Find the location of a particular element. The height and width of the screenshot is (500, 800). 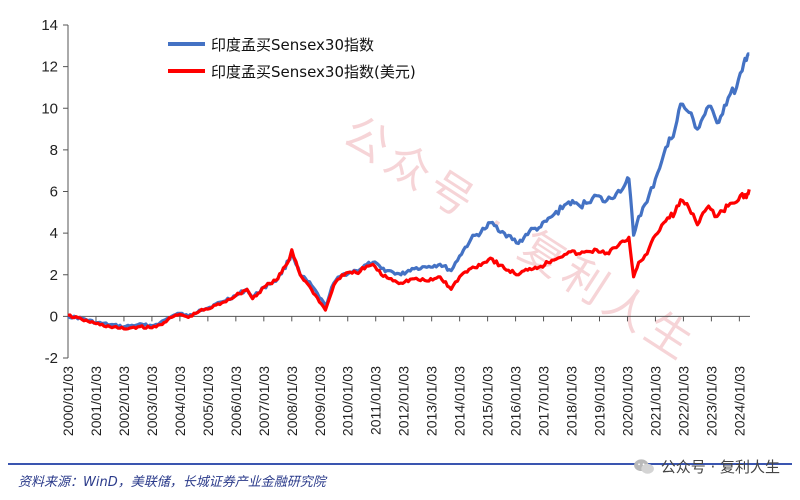

y-tick-label: 10 is located at coordinates (49, 108).